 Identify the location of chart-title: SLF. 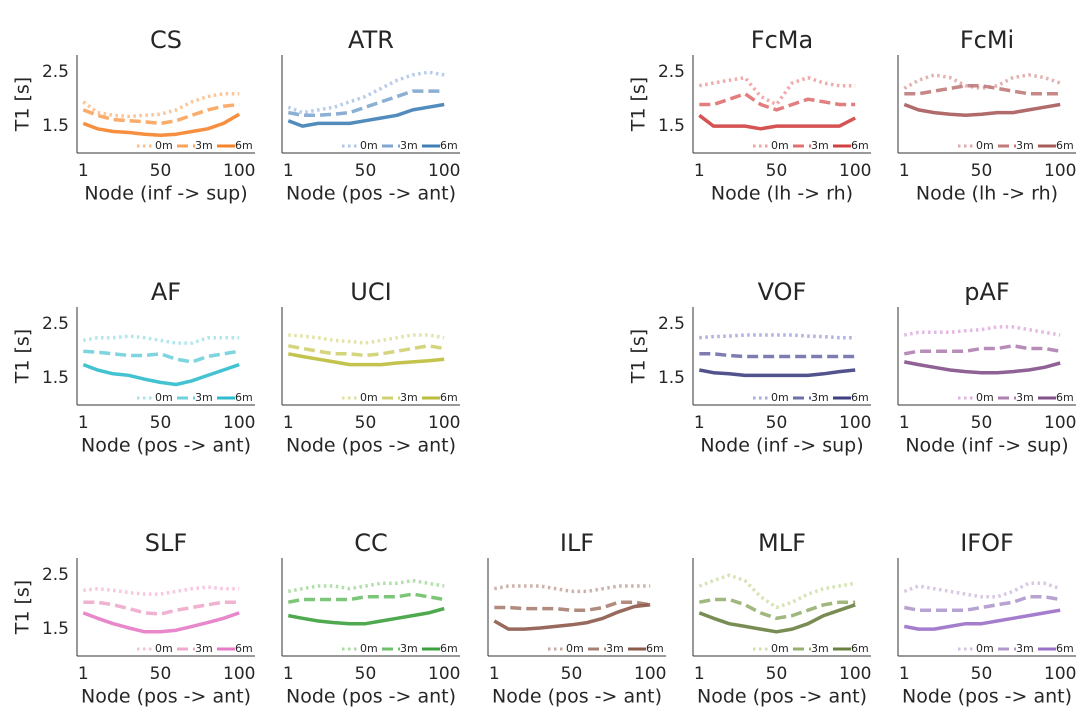
(166, 543).